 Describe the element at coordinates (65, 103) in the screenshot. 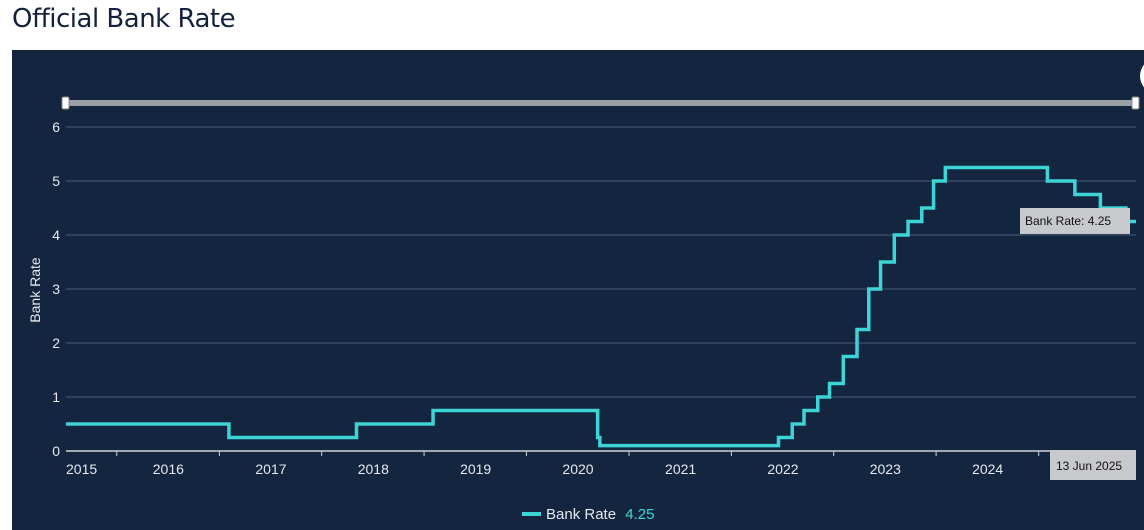

I see `range-slider-handle-left` at that location.